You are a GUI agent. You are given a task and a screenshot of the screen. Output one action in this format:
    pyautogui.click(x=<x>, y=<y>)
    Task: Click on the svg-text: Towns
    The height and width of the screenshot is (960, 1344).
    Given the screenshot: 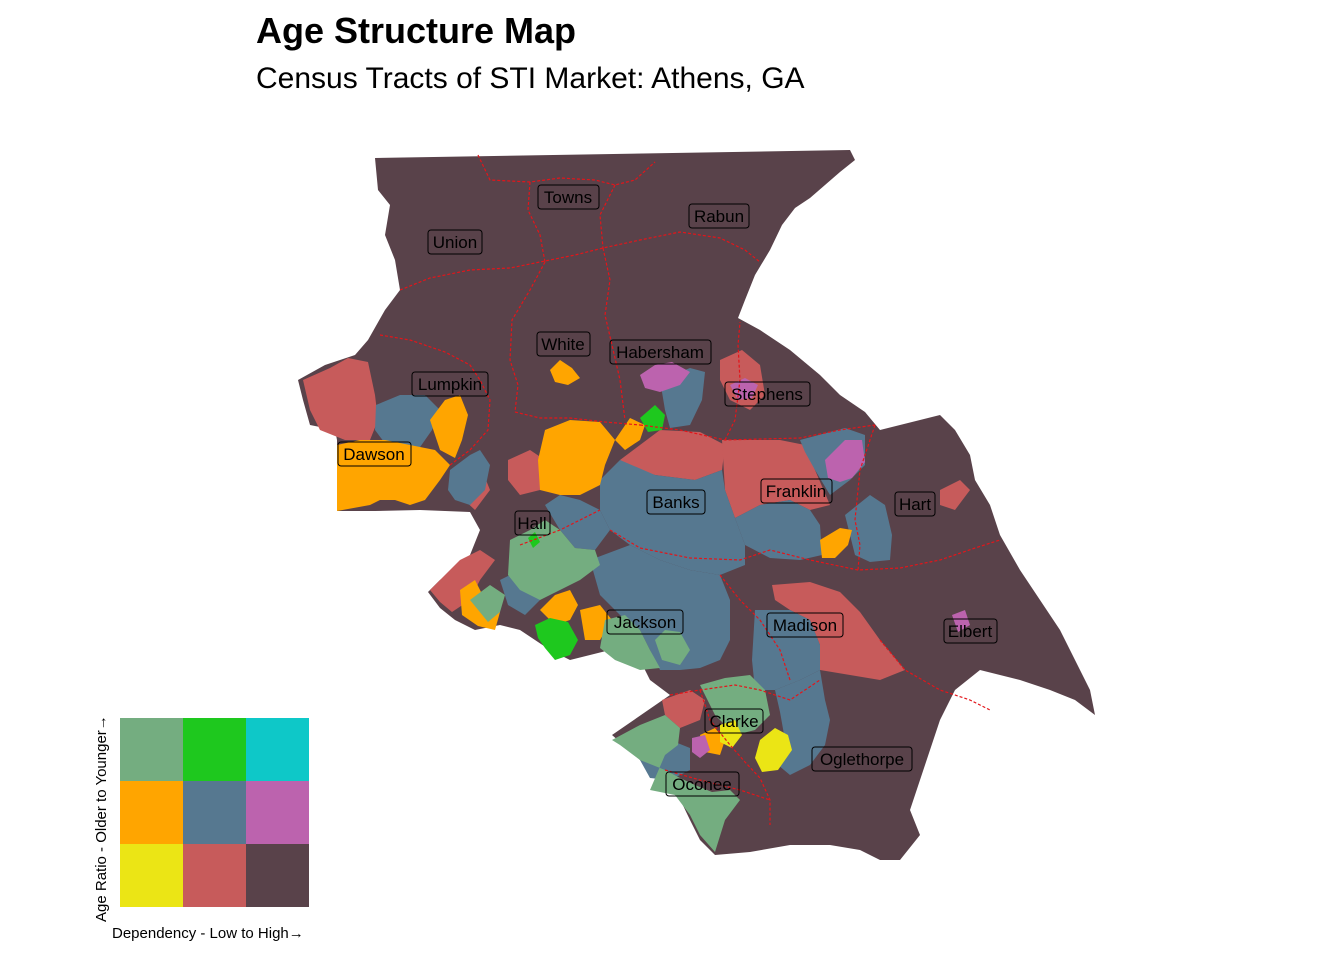 What is the action you would take?
    pyautogui.click(x=568, y=197)
    